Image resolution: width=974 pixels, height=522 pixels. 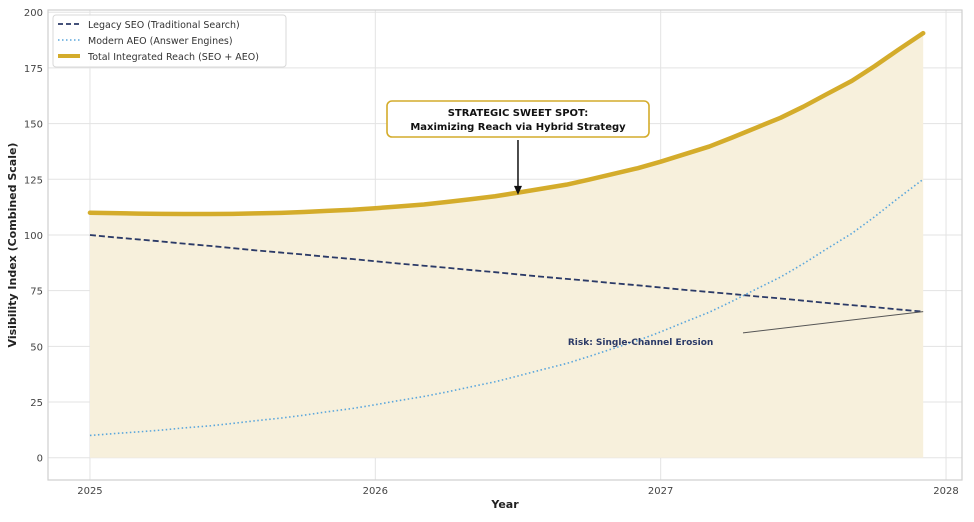 I want to click on legend-label-legacy: Legacy SEO (Traditional Search), so click(x=164, y=25).